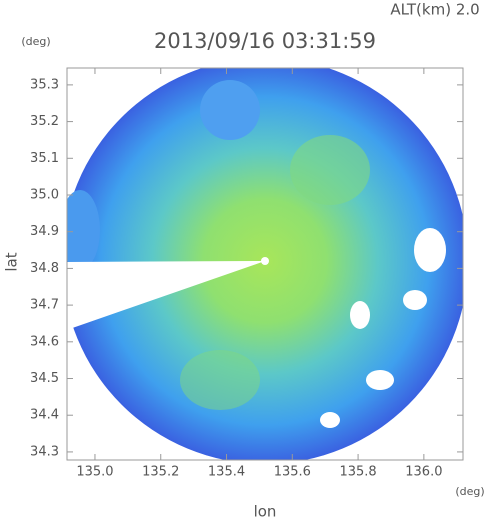  I want to click on y-tick-label: 35.1, so click(44, 158).